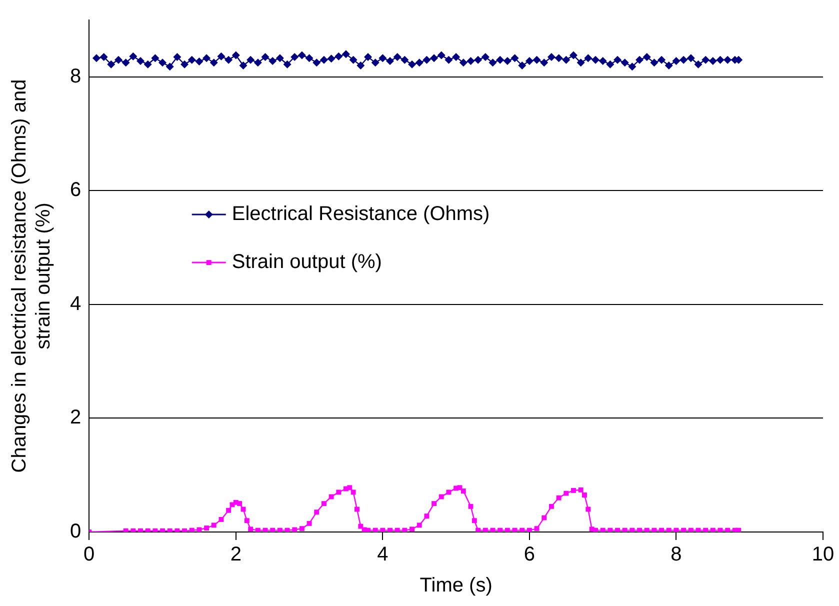 Image resolution: width=839 pixels, height=606 pixels. Describe the element at coordinates (76, 417) in the screenshot. I see `y-tick-label: 2` at that location.